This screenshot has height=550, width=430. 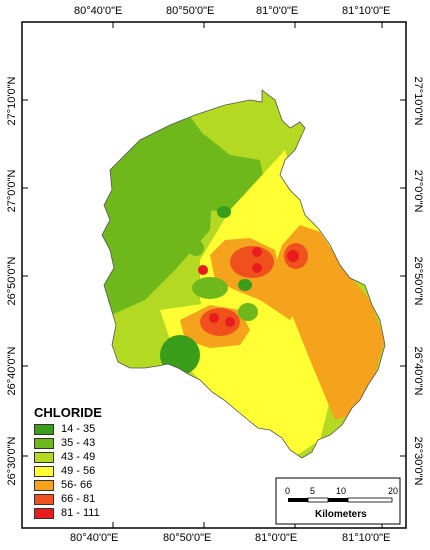 I want to click on zone-81-111-e, so click(x=230, y=322).